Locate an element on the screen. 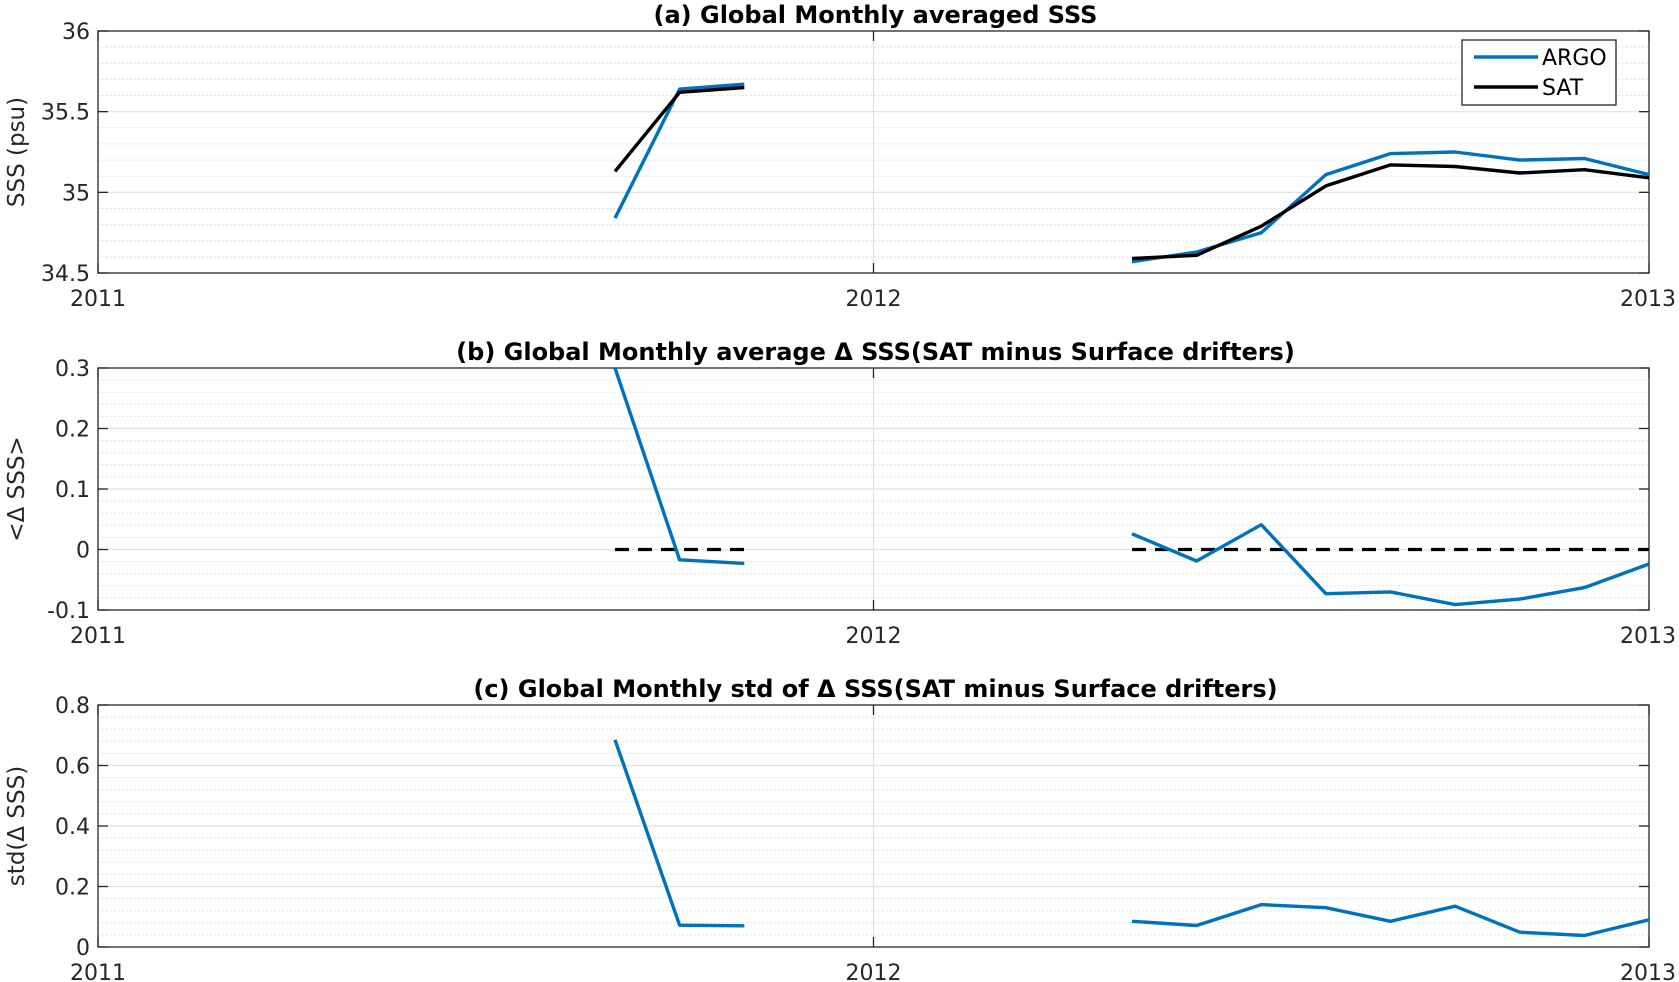 The image size is (1679, 982). y-tick-label: 0.6 is located at coordinates (72, 767).